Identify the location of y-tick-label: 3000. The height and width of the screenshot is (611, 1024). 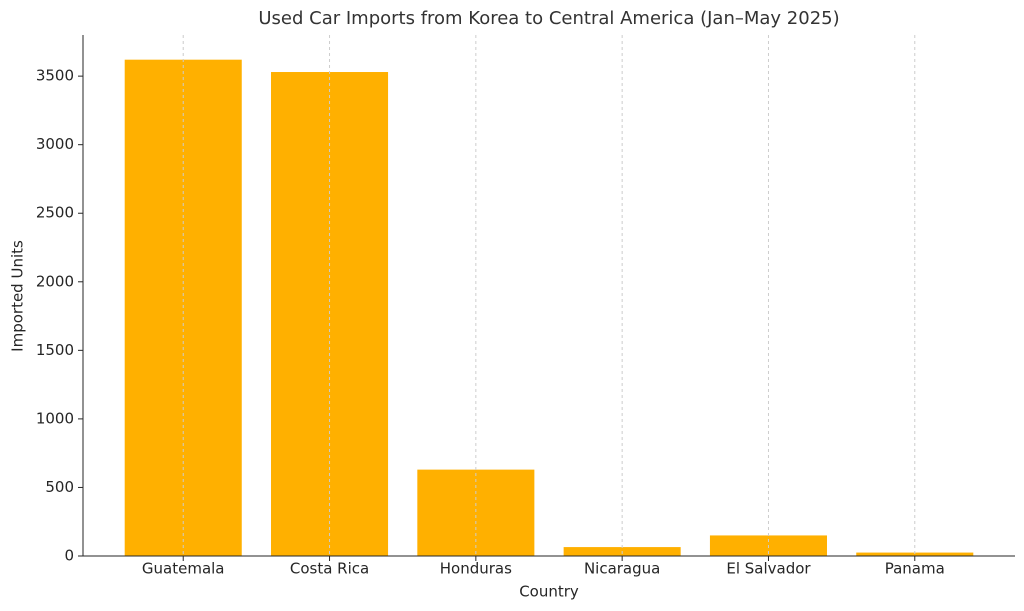
(55, 144).